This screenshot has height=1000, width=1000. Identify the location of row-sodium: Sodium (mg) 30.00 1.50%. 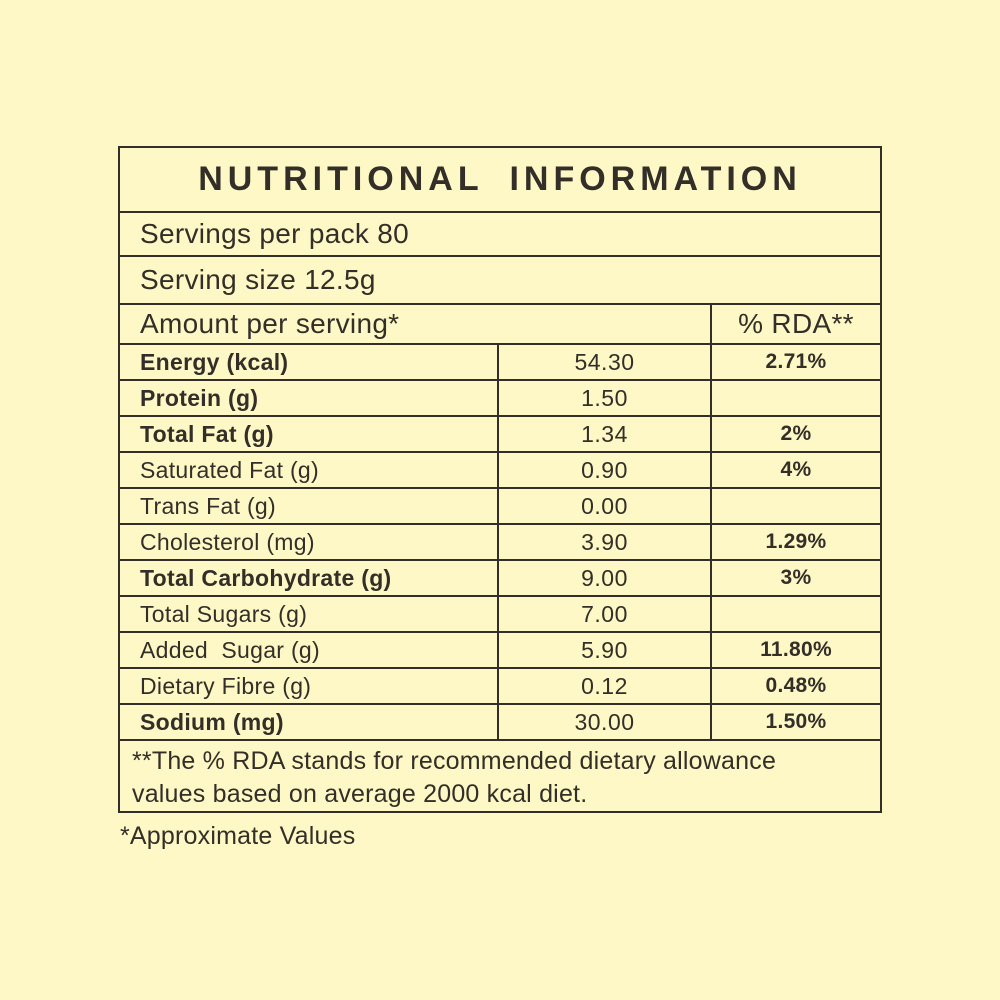
(500, 721).